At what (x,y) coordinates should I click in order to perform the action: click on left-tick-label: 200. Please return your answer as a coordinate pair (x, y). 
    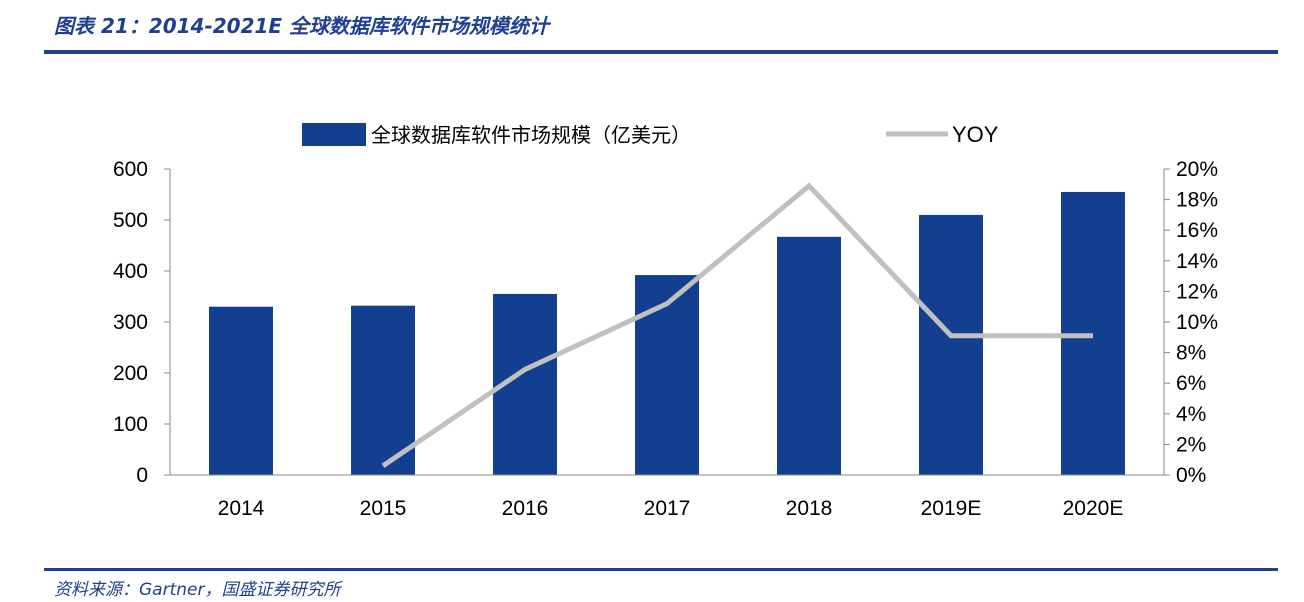
    Looking at the image, I should click on (130, 373).